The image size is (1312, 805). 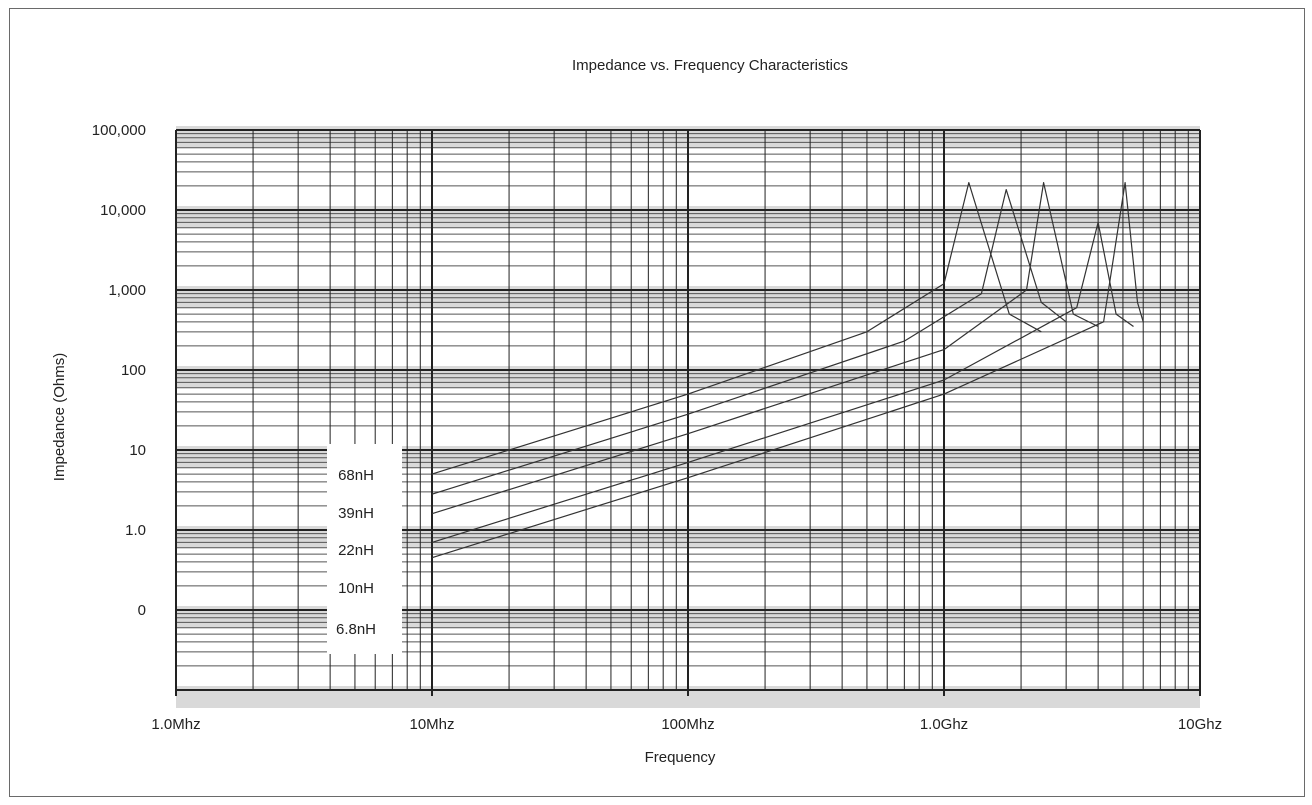 I want to click on y-tick-label: 10, so click(x=137, y=450).